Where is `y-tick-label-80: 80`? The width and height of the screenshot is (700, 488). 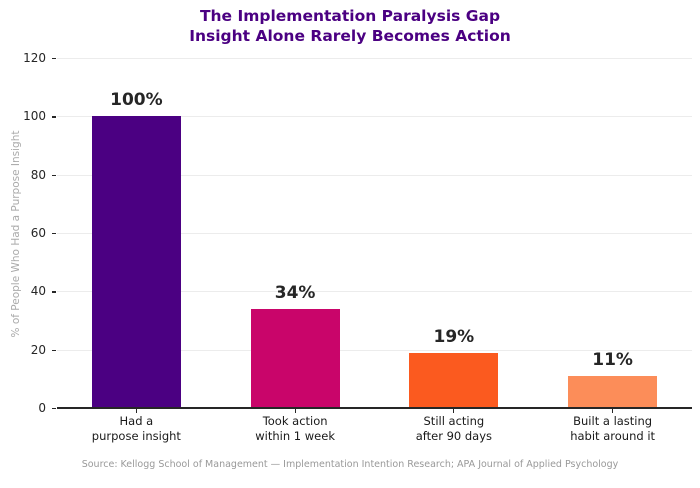
y-tick-label-80: 80 is located at coordinates (38, 174).